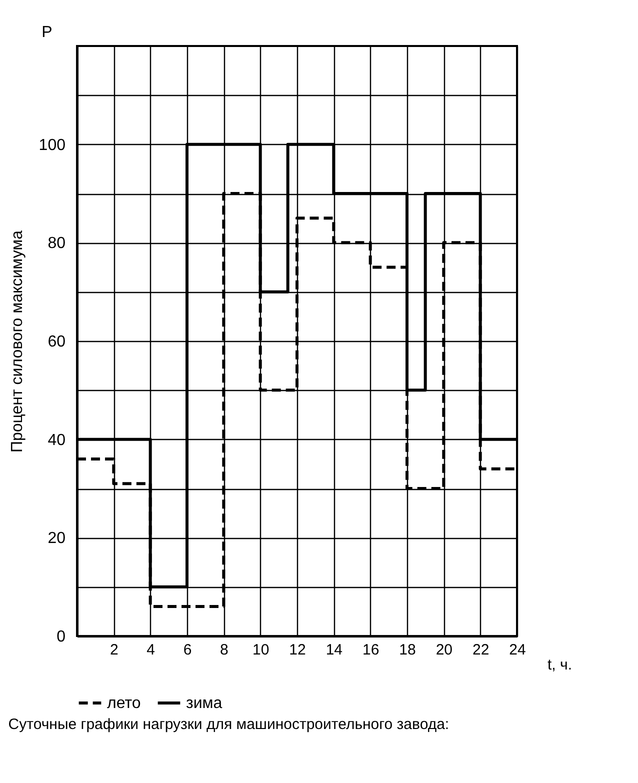 This screenshot has height=783, width=638. Describe the element at coordinates (261, 650) in the screenshot. I see `x-tick-label: 10` at that location.